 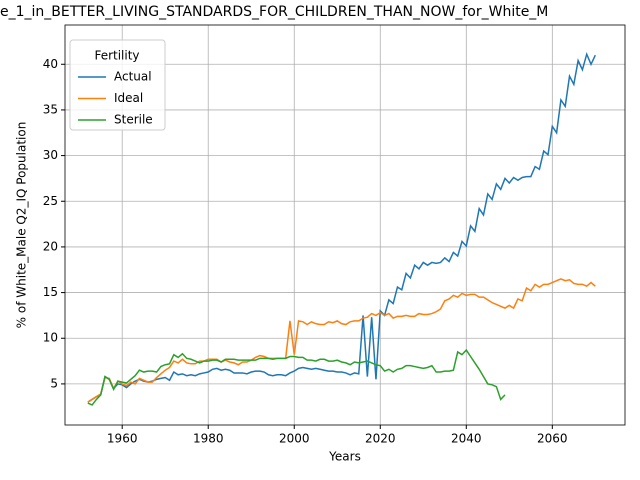 What do you see at coordinates (133, 120) in the screenshot?
I see `legend-label: Sterile` at bounding box center [133, 120].